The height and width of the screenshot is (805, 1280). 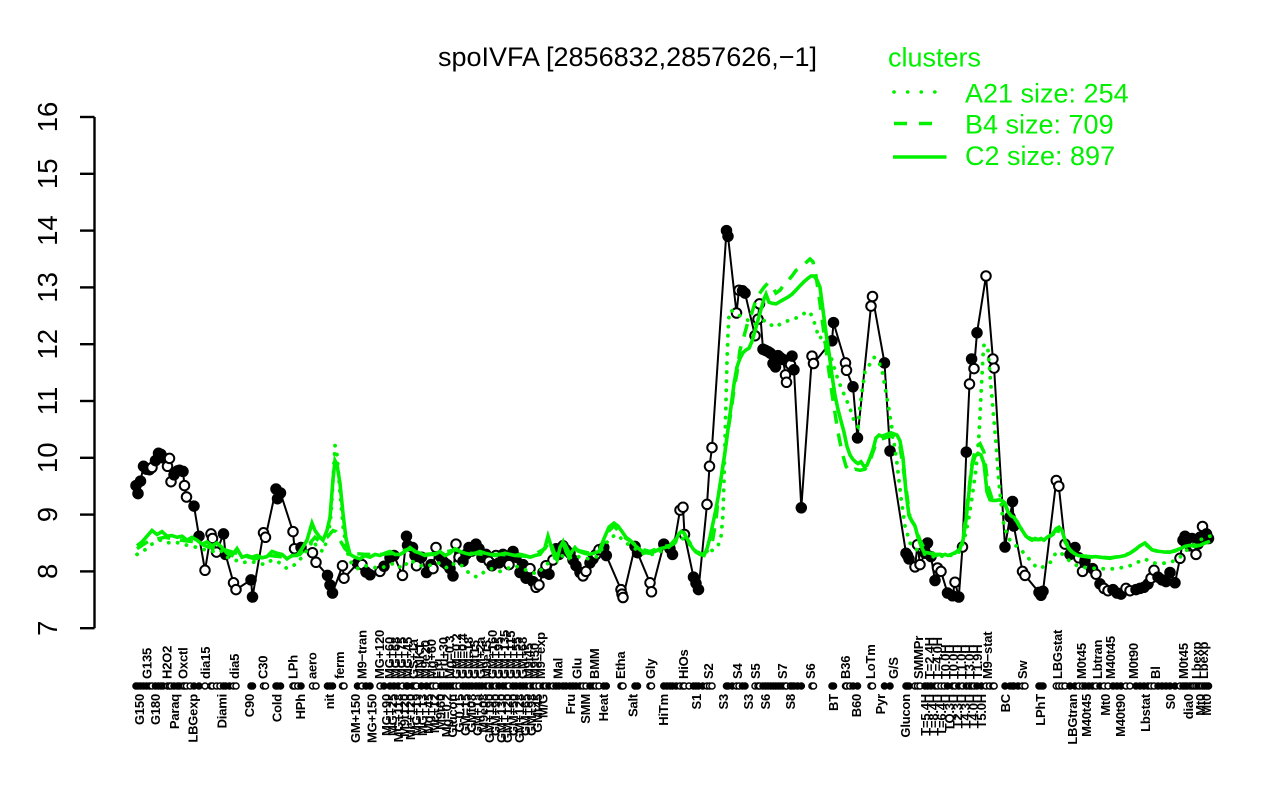 I want to click on svg-text: Mg=0.2, so click(x=446, y=715).